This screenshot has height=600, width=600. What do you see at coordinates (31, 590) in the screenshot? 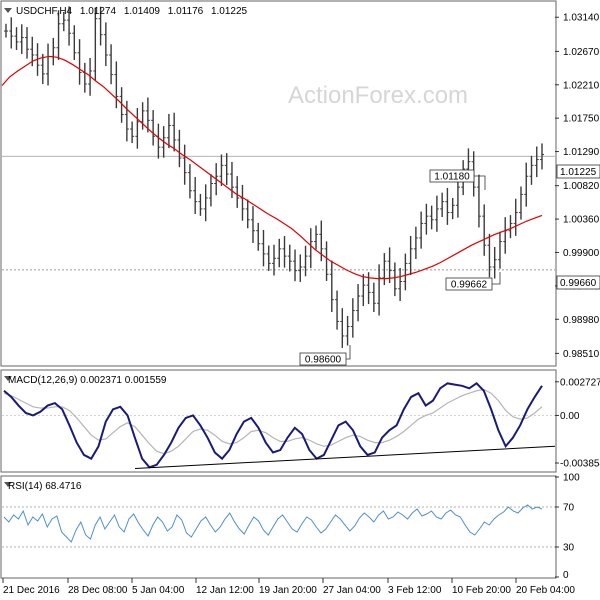
I see `time-tick-label: 21 Dec 2016` at bounding box center [31, 590].